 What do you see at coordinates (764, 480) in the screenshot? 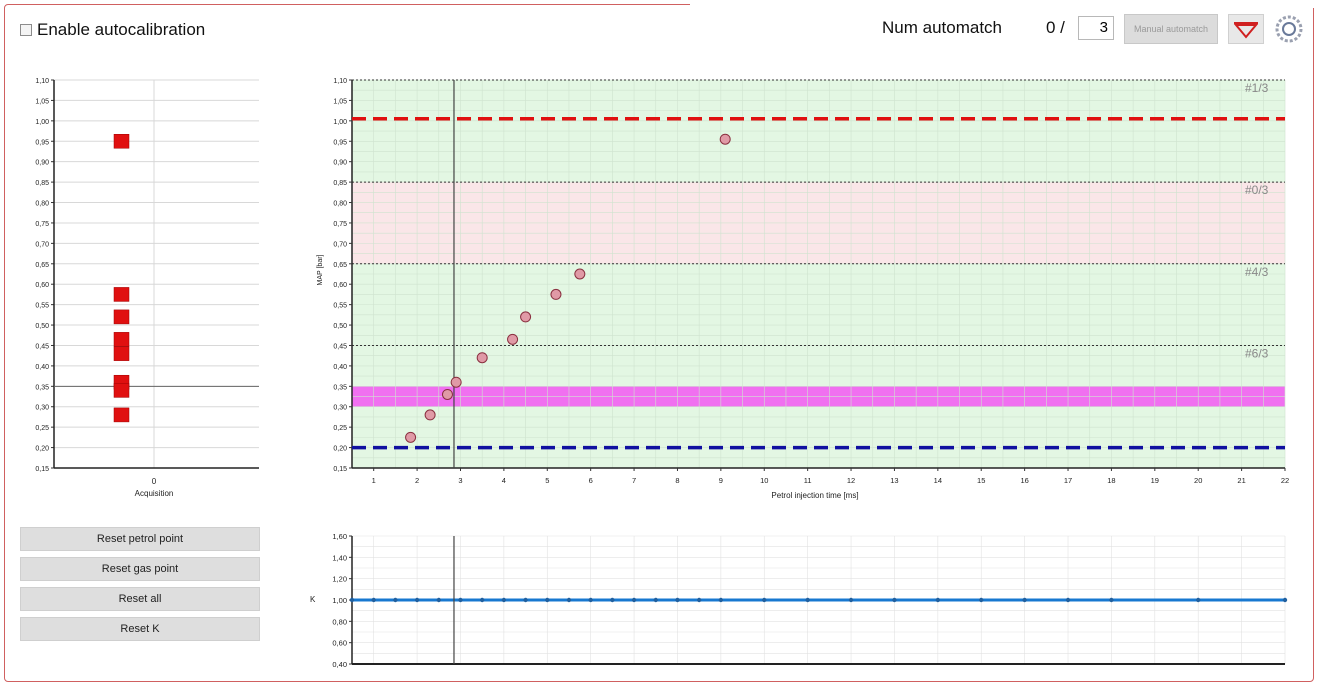
I see `map-x-tick-label: 10` at bounding box center [764, 480].